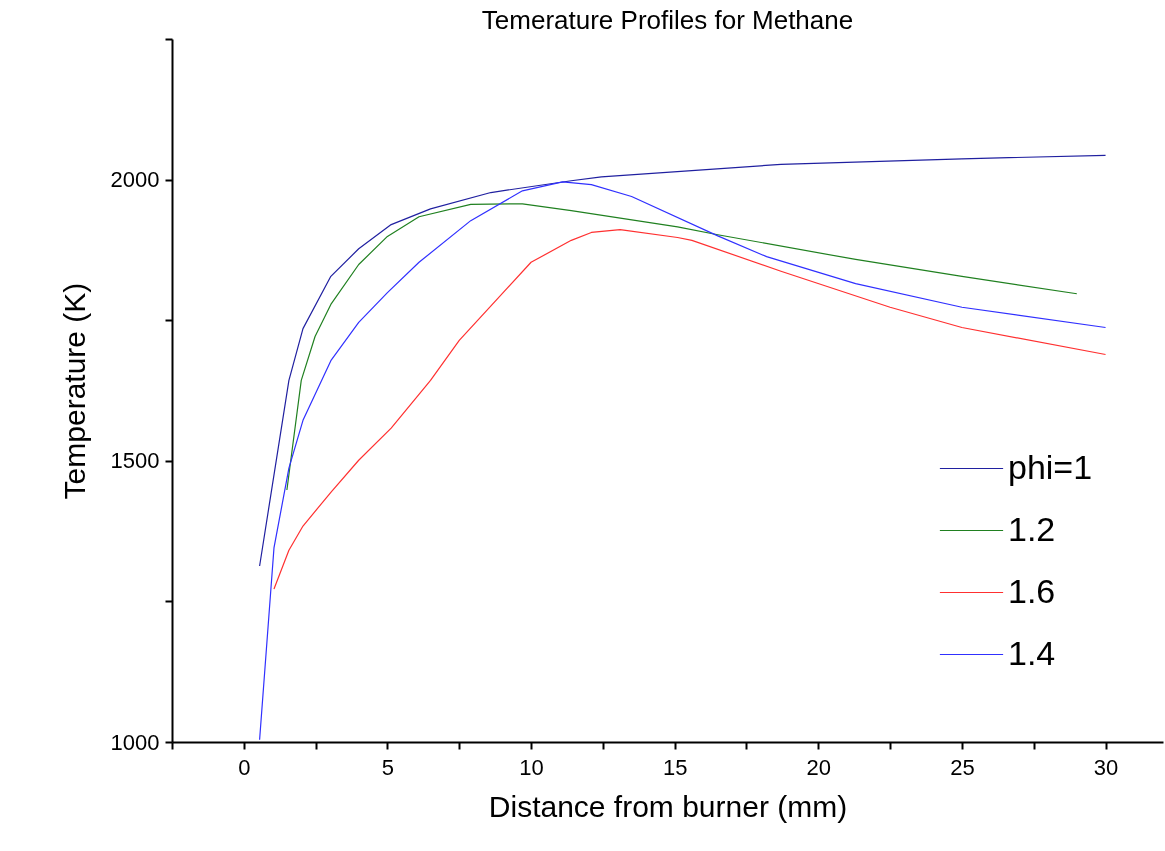 The height and width of the screenshot is (851, 1165). I want to click on legend-label: 1.2, so click(1032, 528).